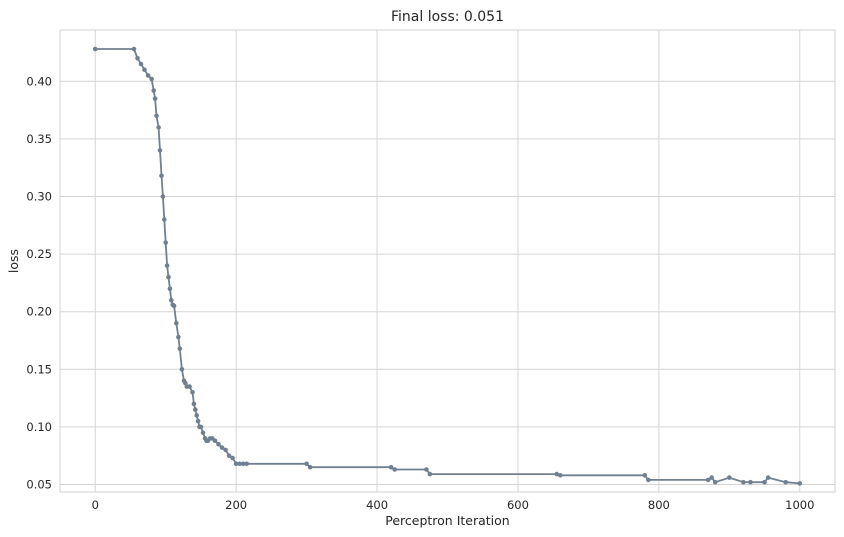  Describe the element at coordinates (377, 505) in the screenshot. I see `x-tick-label: 400` at that location.